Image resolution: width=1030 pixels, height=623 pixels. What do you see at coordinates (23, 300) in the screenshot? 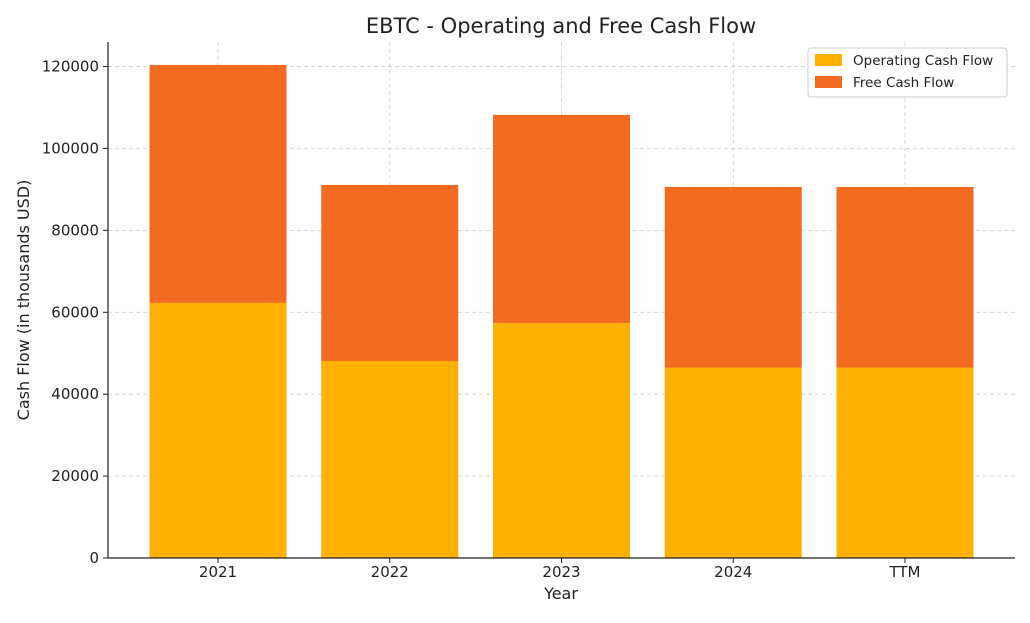
I see `y-axis-label: Cash Flow (in thousands USD)` at bounding box center [23, 300].